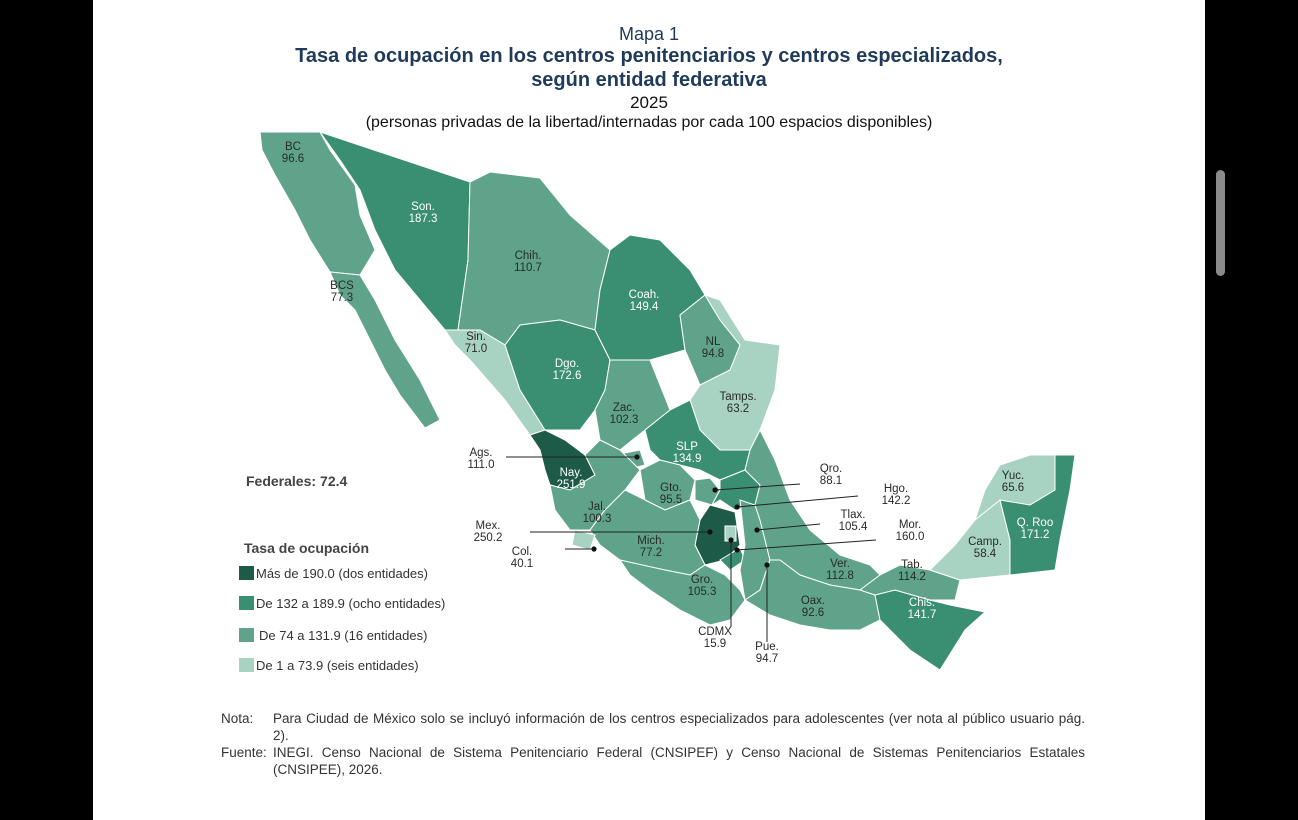 The height and width of the screenshot is (820, 1298). I want to click on federales-label: Federales:, so click(281, 481).